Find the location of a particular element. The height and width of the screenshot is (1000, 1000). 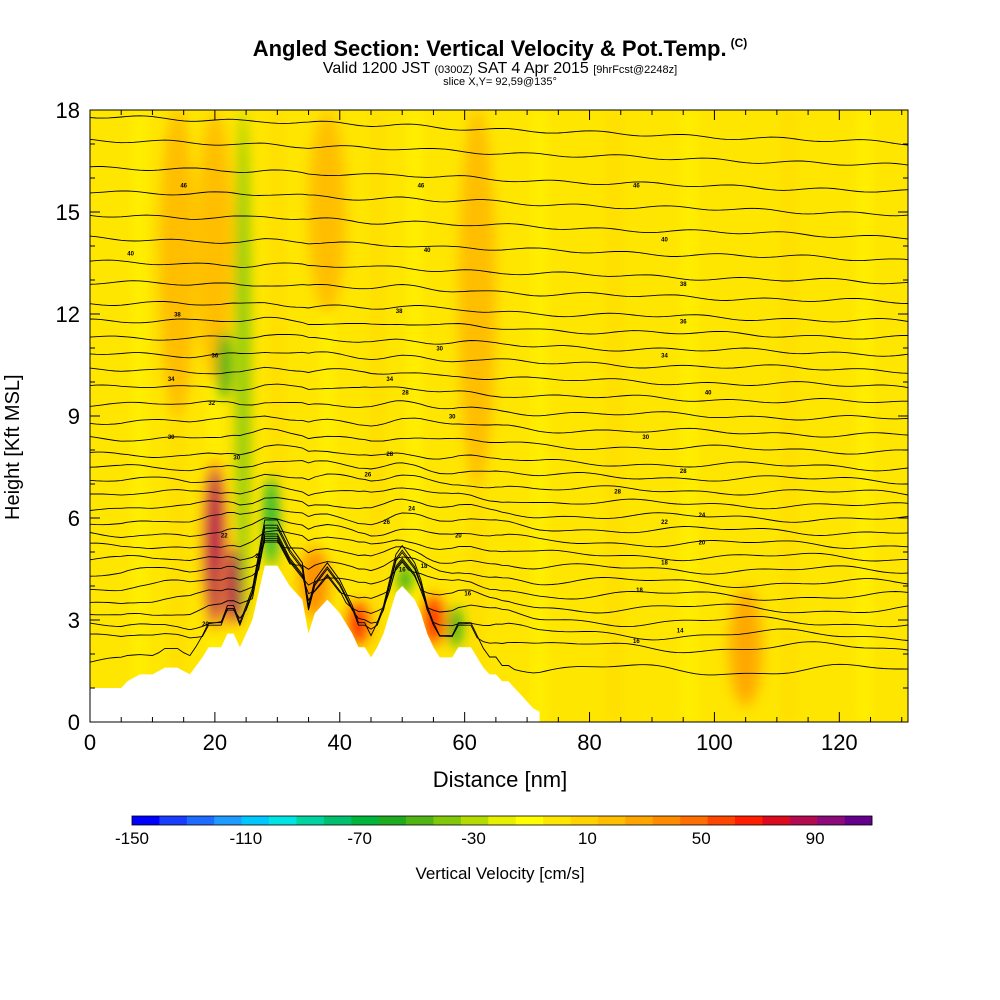

y-tick-label: 9 is located at coordinates (74, 416).